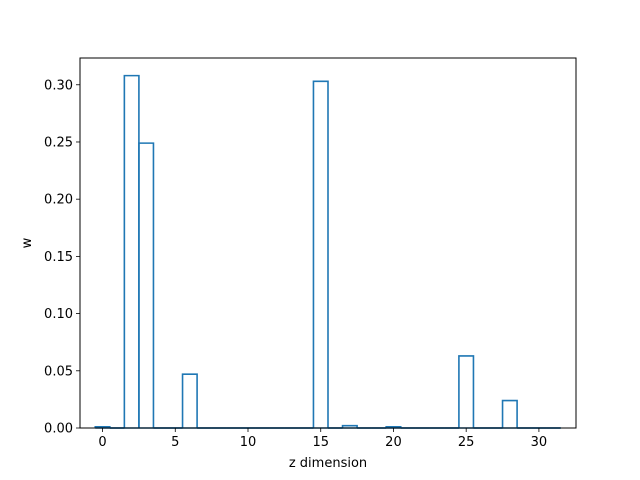  Describe the element at coordinates (393, 442) in the screenshot. I see `x-tick-label: 20` at that location.